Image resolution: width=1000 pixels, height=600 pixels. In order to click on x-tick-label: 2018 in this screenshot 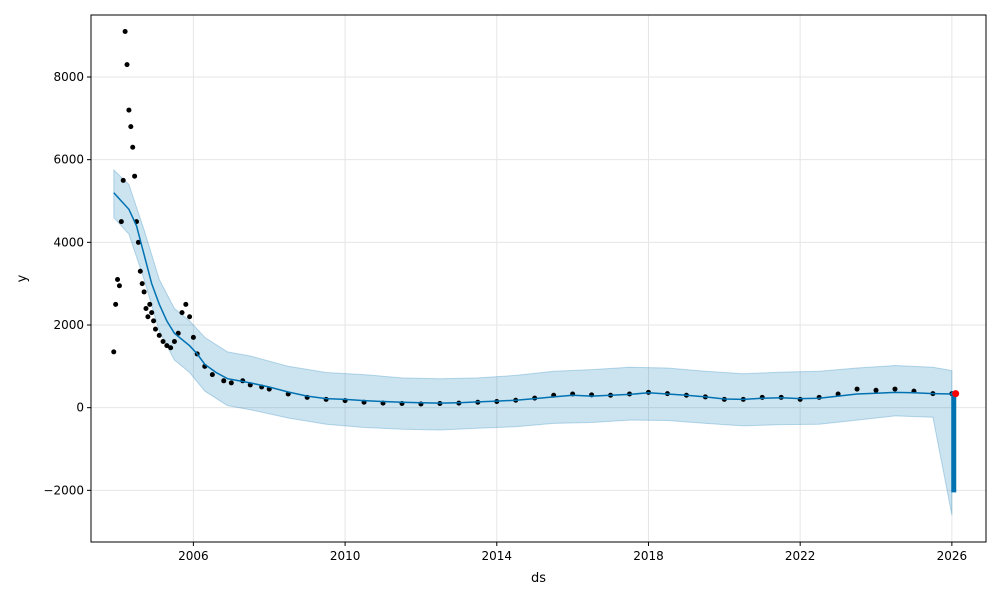, I will do `click(648, 556)`.